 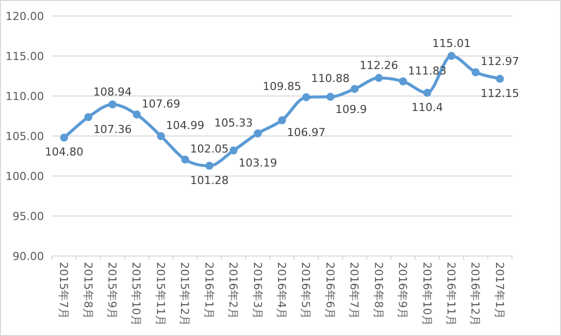 What do you see at coordinates (428, 107) in the screenshot?
I see `data-label: 110.4` at bounding box center [428, 107].